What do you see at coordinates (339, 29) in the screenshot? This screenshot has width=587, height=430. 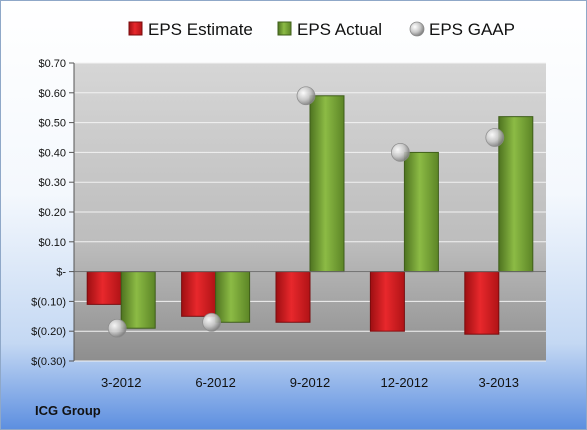 I see `legend-label: EPS Actual` at bounding box center [339, 29].